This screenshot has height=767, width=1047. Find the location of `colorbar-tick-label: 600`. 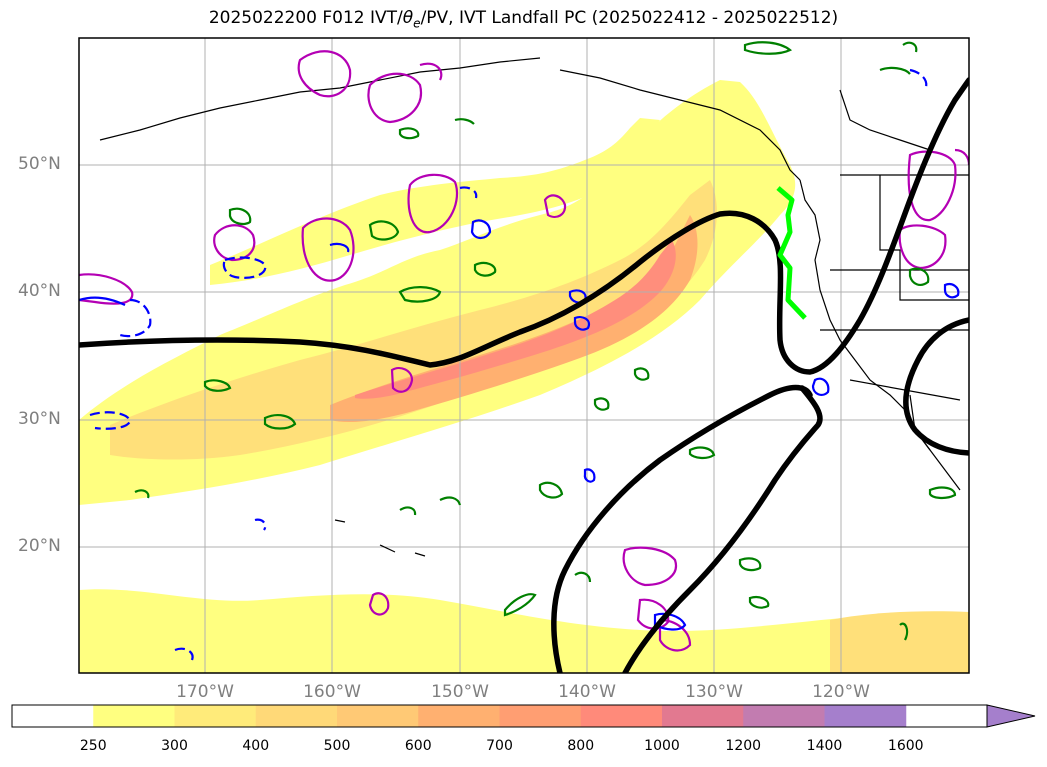

colorbar-tick-label: 600 is located at coordinates (418, 746).